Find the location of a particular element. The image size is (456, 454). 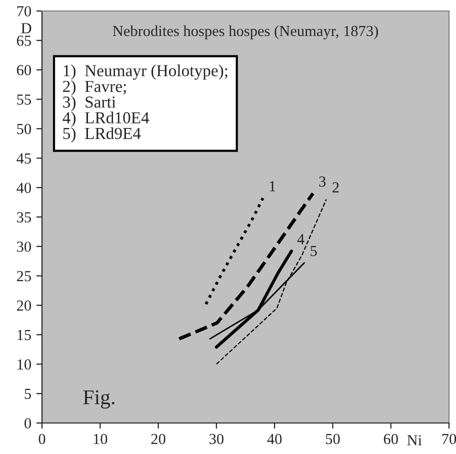

series-label: 3 is located at coordinates (322, 181).